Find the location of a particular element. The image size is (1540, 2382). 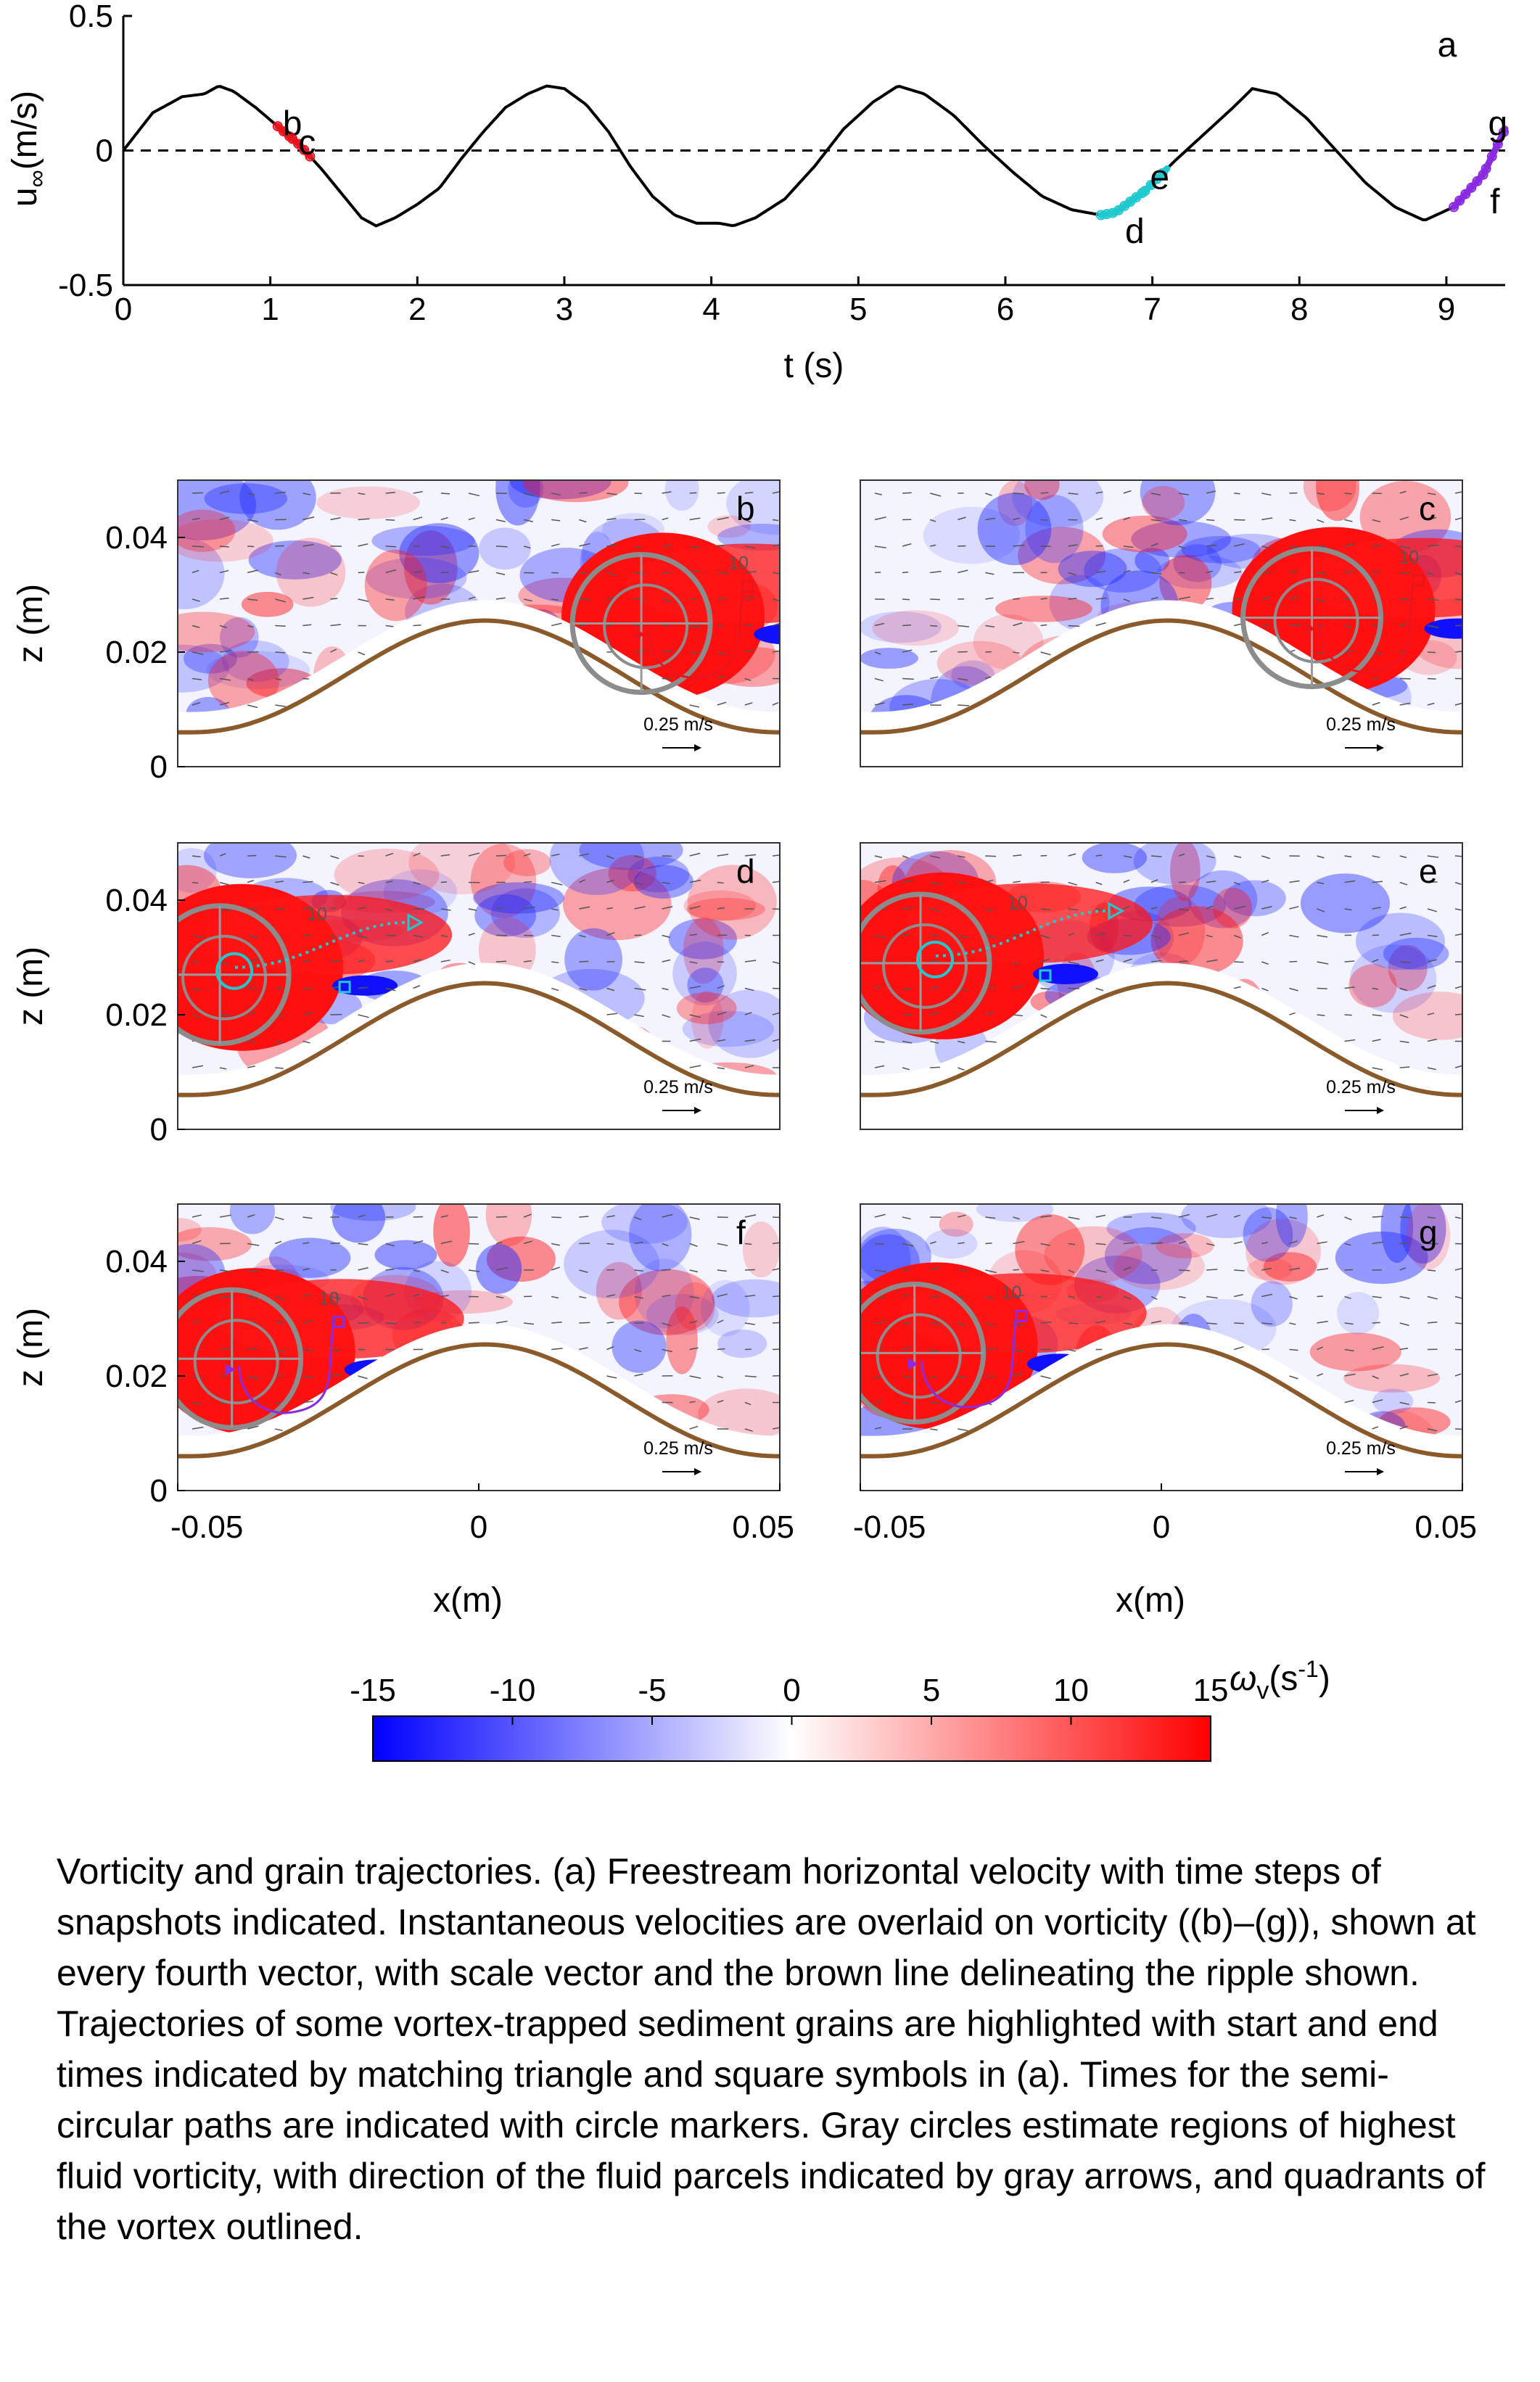

colorbar-tick-label: 10 is located at coordinates (1071, 1691).